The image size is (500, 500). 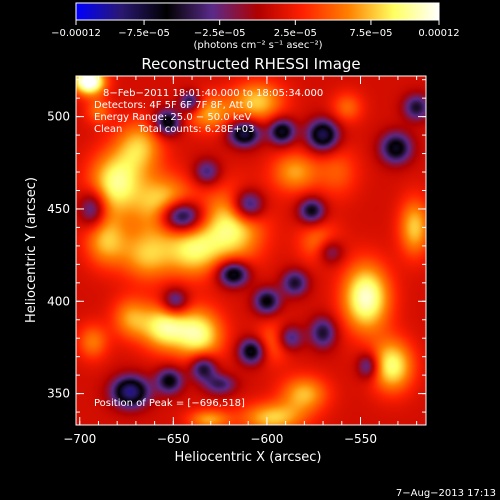 What do you see at coordinates (248, 457) in the screenshot?
I see `x-axis-label: Heliocentric X (arcsec)` at bounding box center [248, 457].